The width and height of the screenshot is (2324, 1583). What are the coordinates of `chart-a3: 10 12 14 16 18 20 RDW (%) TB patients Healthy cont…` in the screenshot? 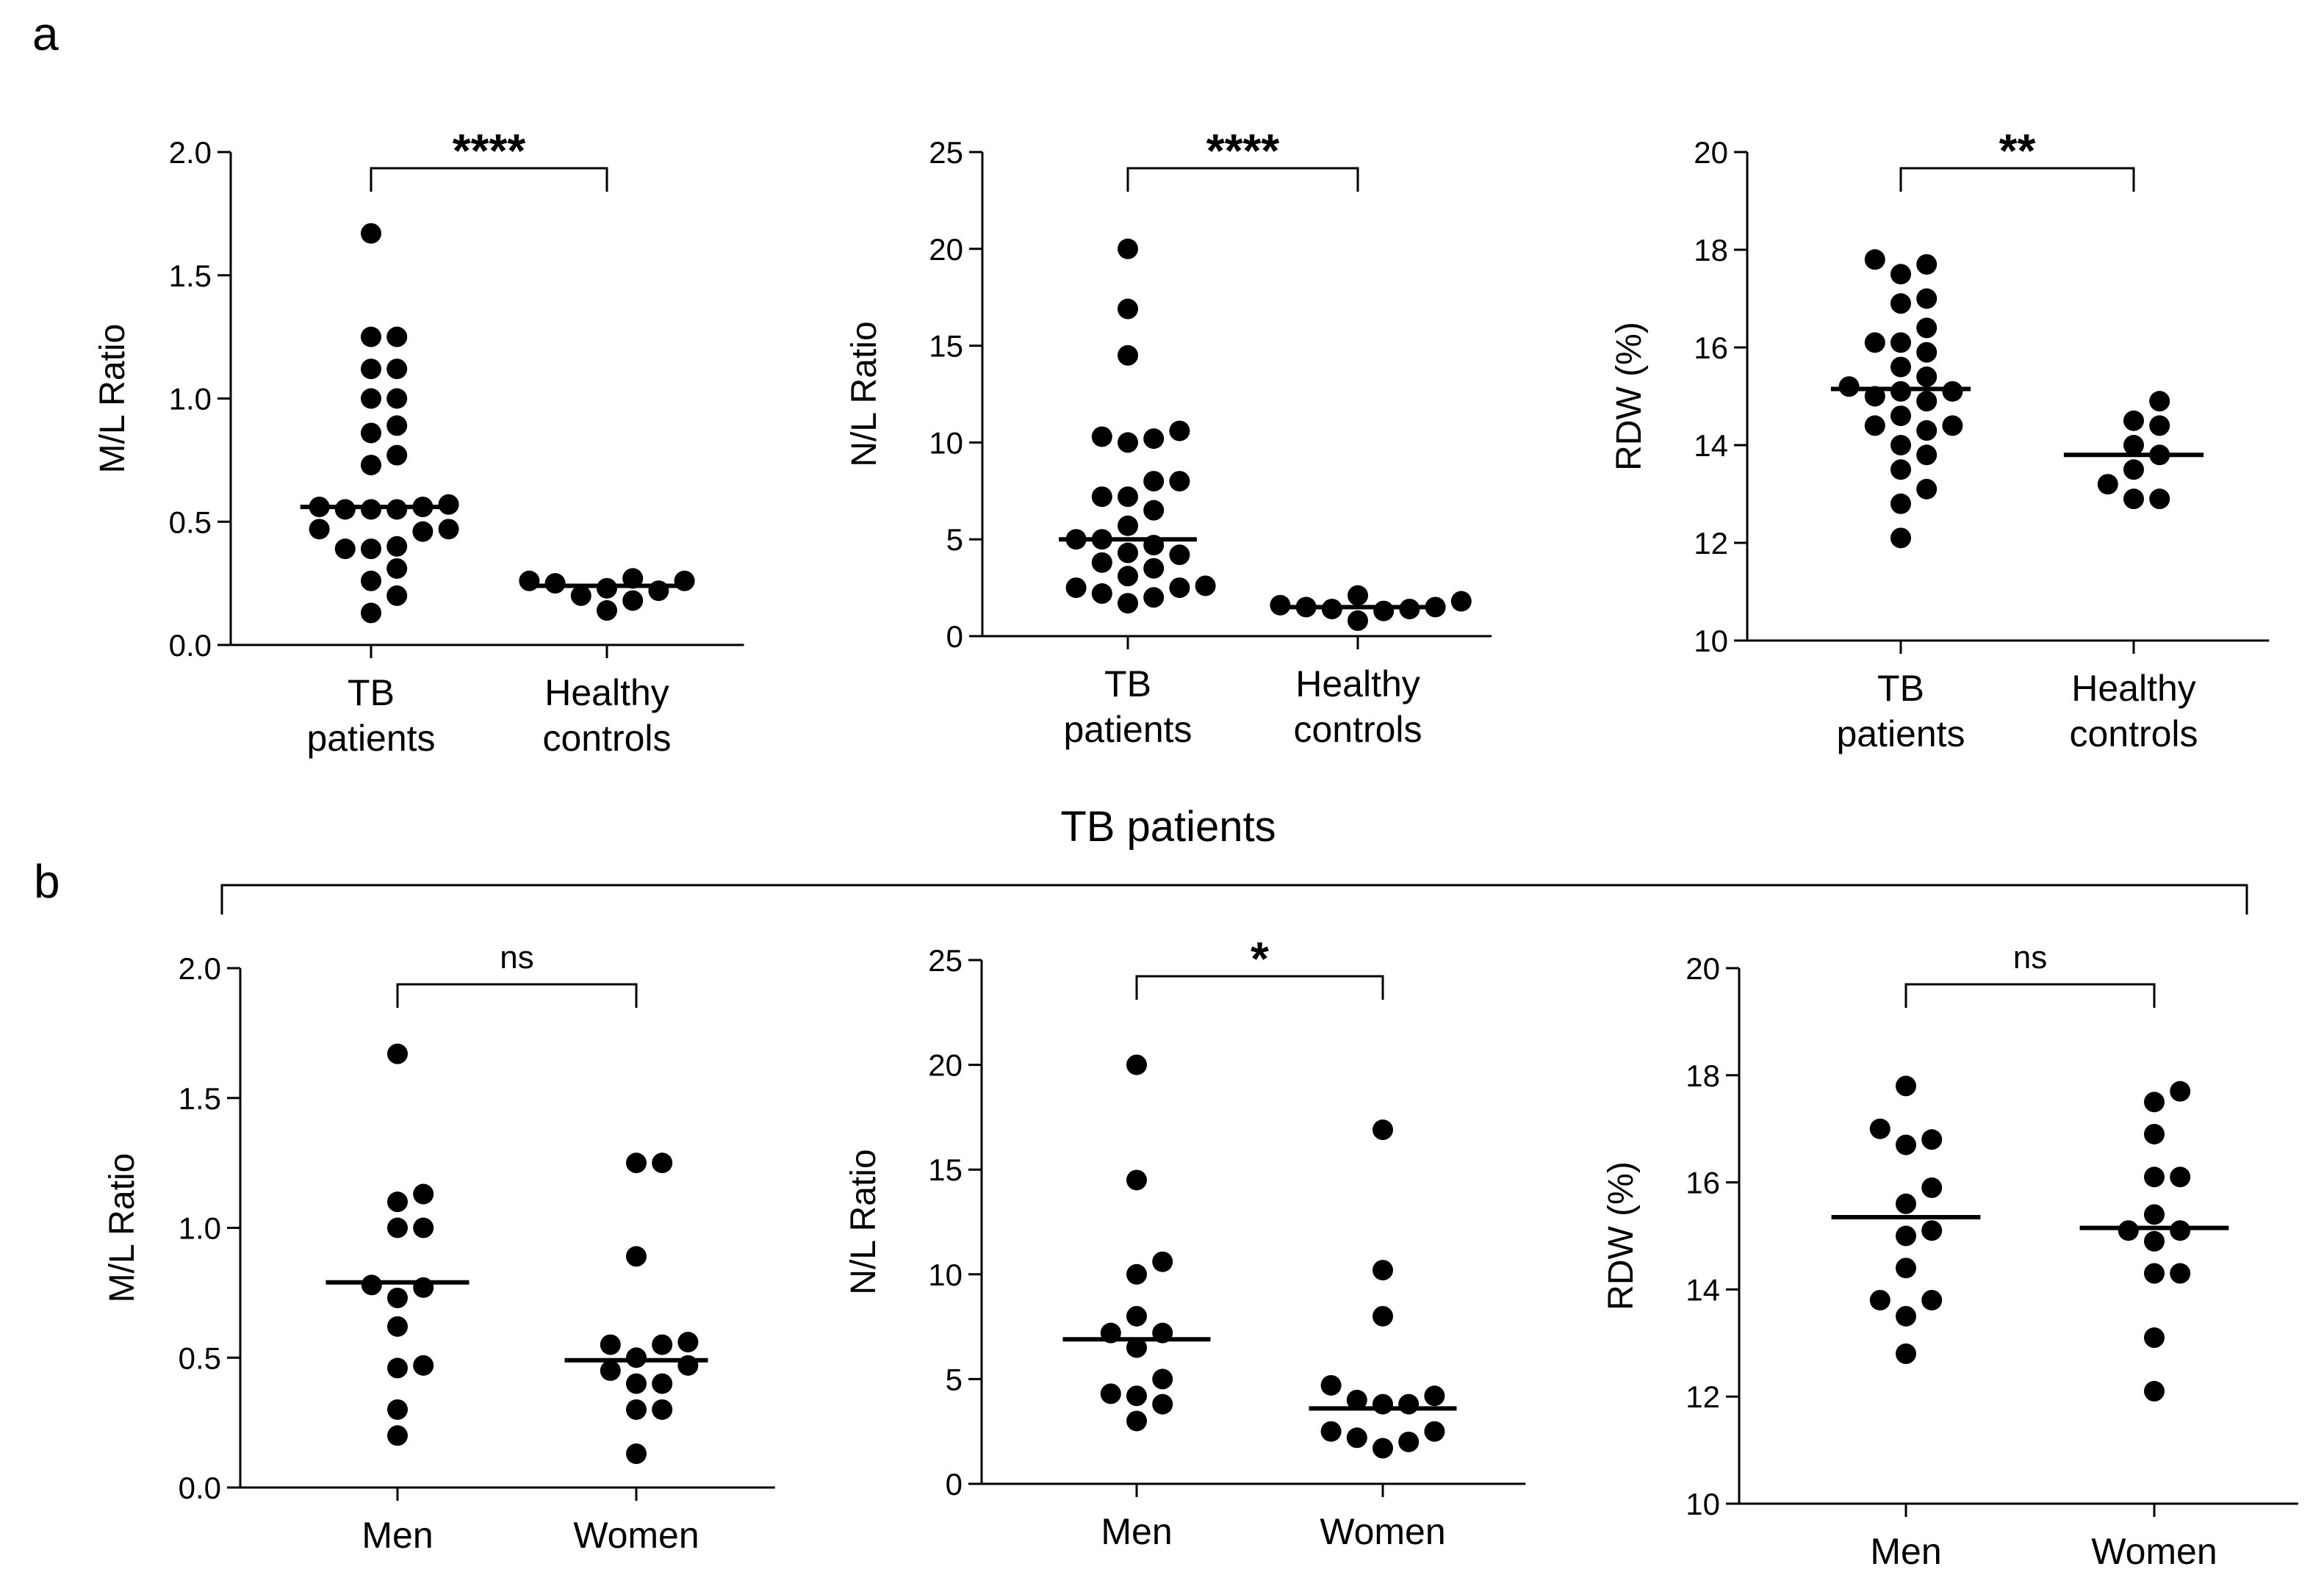 It's located at (1940, 439).